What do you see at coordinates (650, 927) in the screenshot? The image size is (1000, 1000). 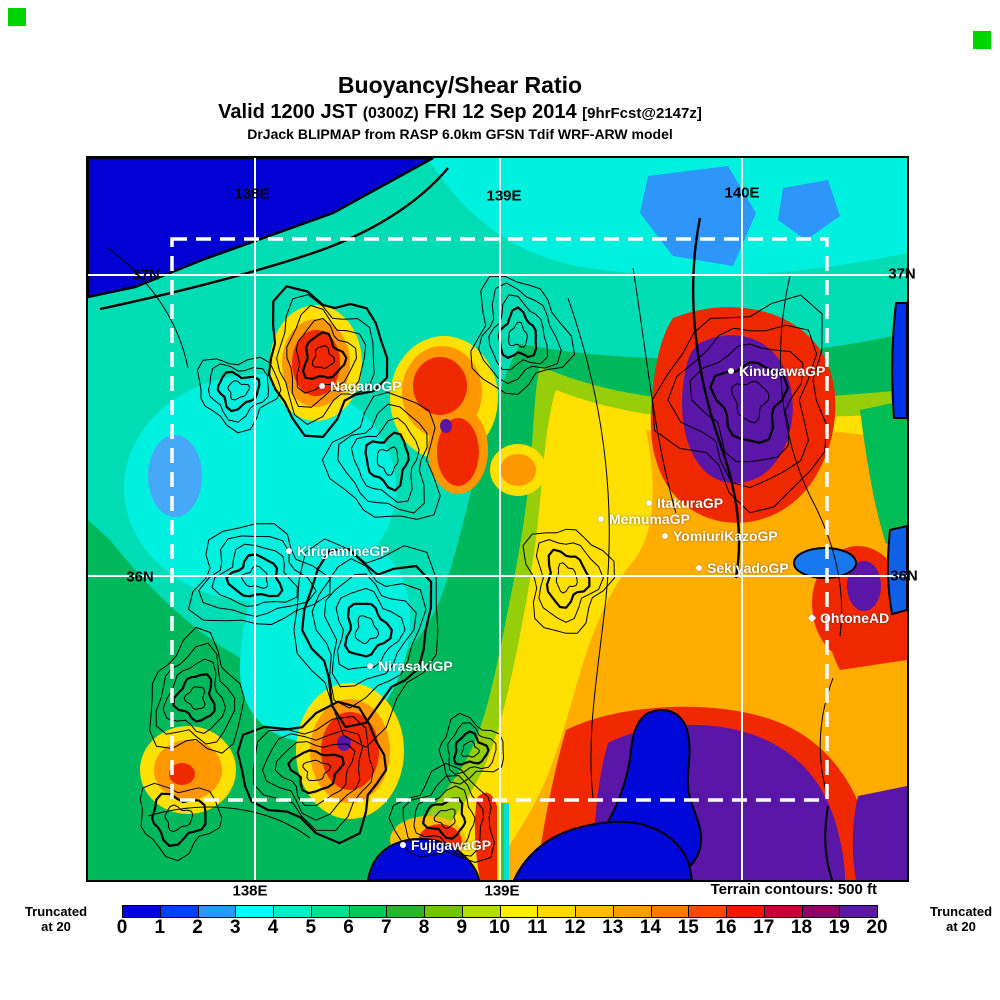 I see `colorbar-tick: 14` at bounding box center [650, 927].